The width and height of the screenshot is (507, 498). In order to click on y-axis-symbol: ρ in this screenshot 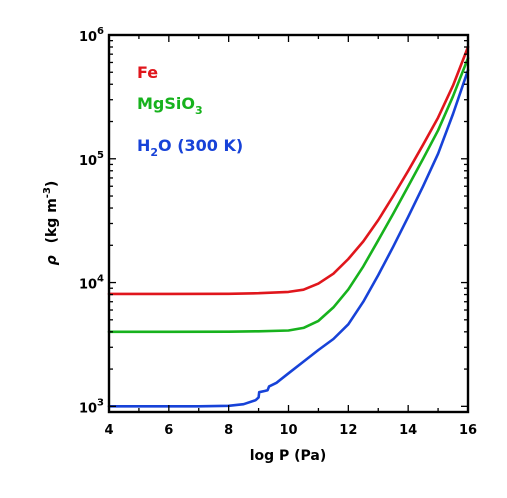, I will do `click(52, 260)`.